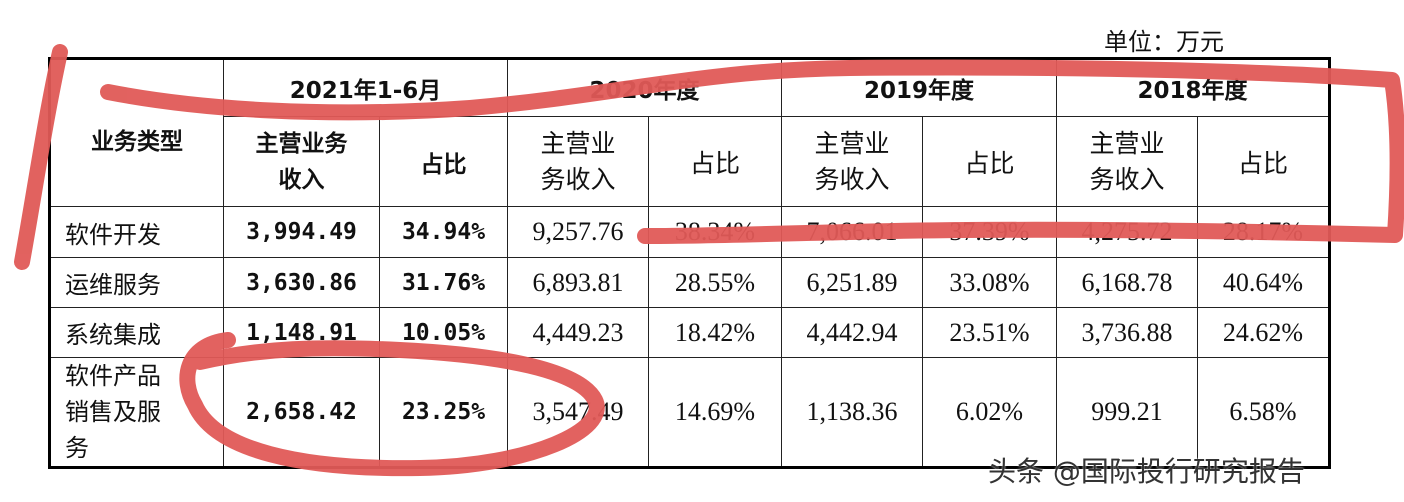 This screenshot has width=1404, height=502. I want to click on cell: 40.64%, so click(1263, 282).